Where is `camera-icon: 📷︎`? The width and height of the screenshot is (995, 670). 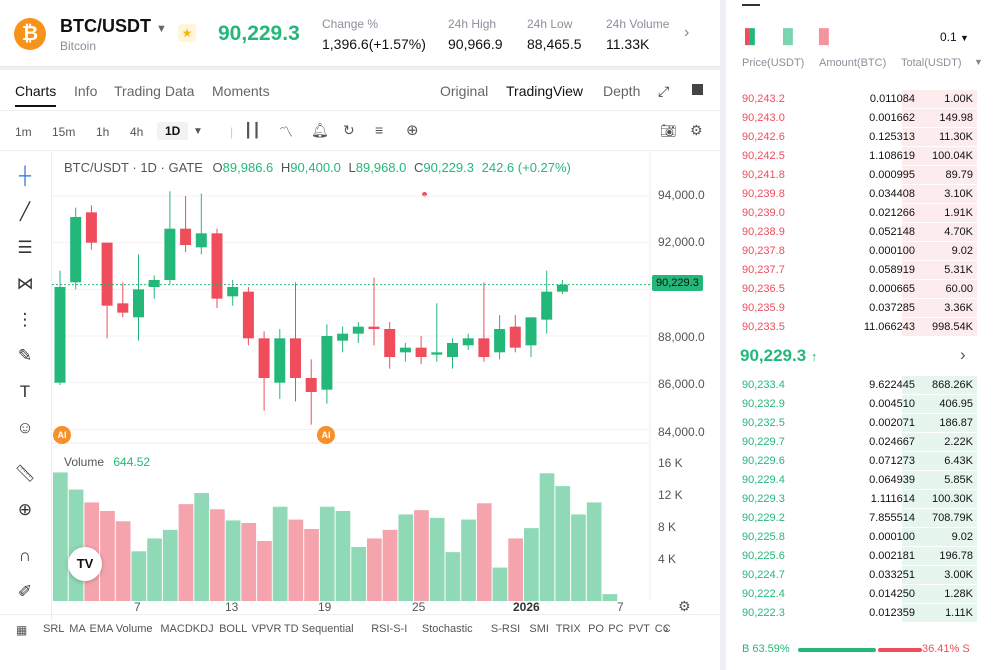 camera-icon: 📷︎ is located at coordinates (668, 130).